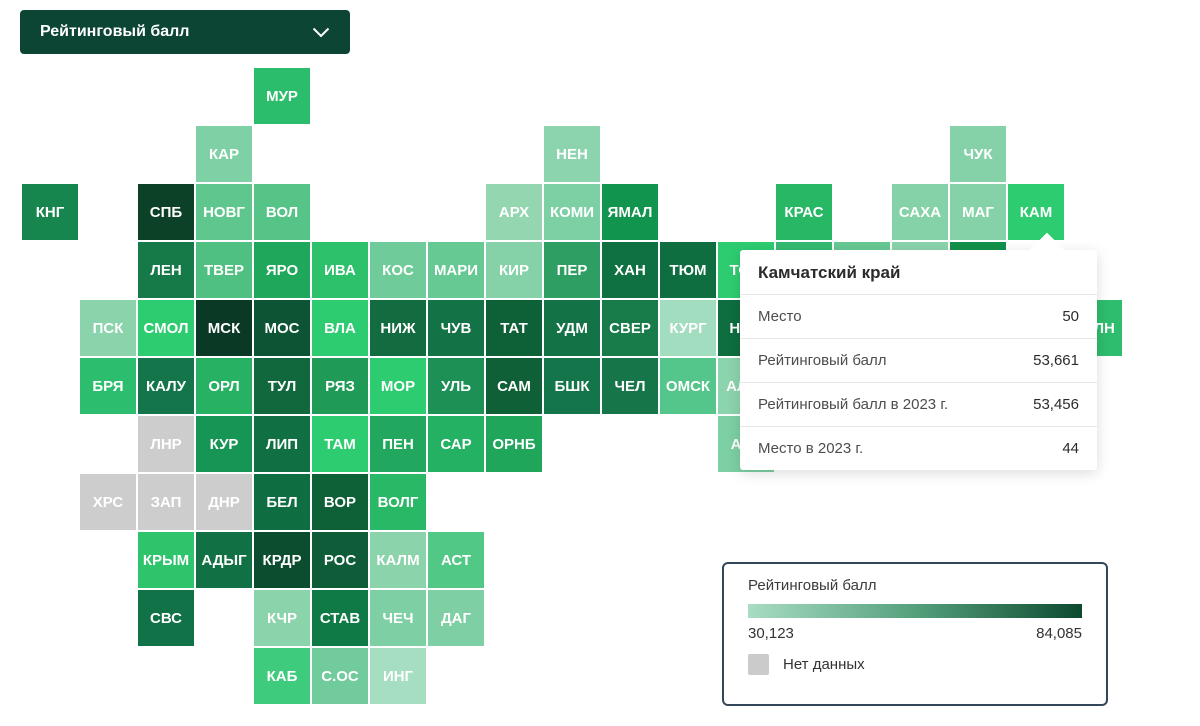 Image resolution: width=1200 pixels, height=726 pixels. I want to click on tile-С.ОС: С.ОС, so click(340, 676).